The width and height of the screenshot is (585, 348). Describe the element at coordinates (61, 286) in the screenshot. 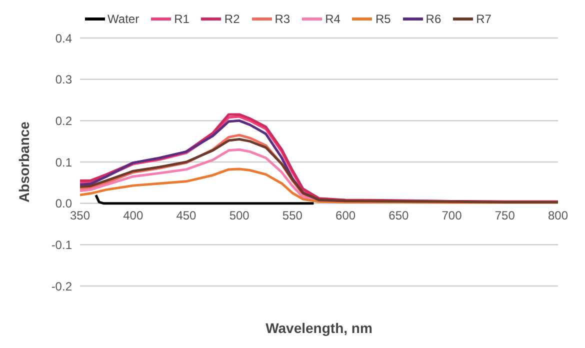

I see `y-tick-label: -0.2` at that location.